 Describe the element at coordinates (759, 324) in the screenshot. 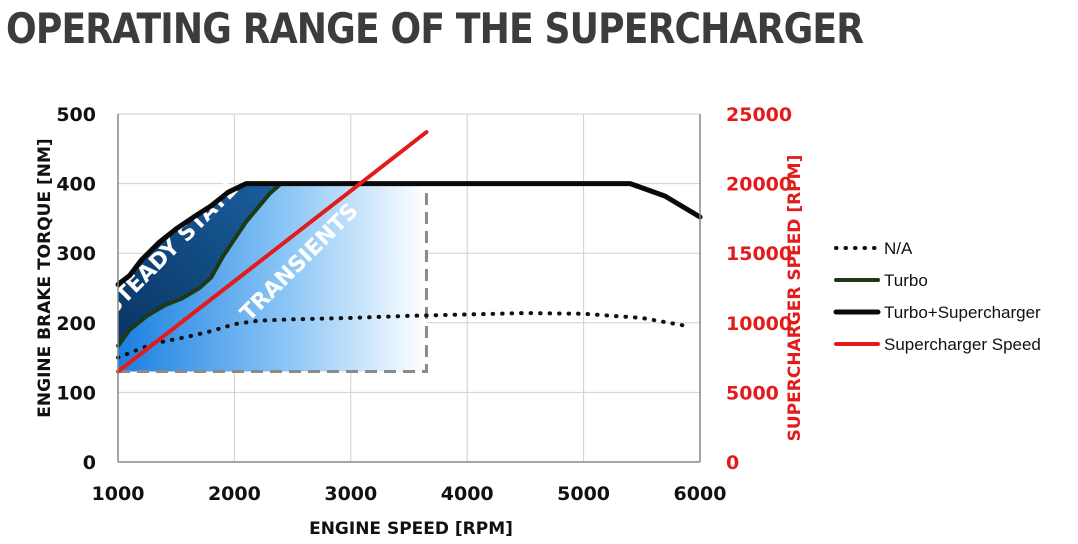

I see `y2-tick-label: 10000` at that location.